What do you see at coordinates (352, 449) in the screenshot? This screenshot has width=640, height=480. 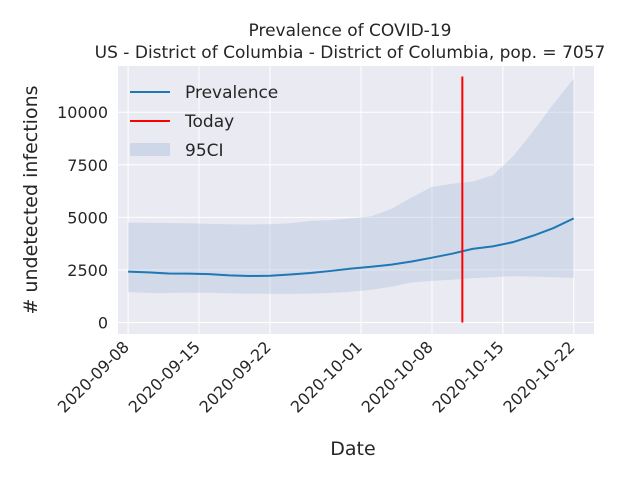 I see `x-axis-title: Date` at bounding box center [352, 449].